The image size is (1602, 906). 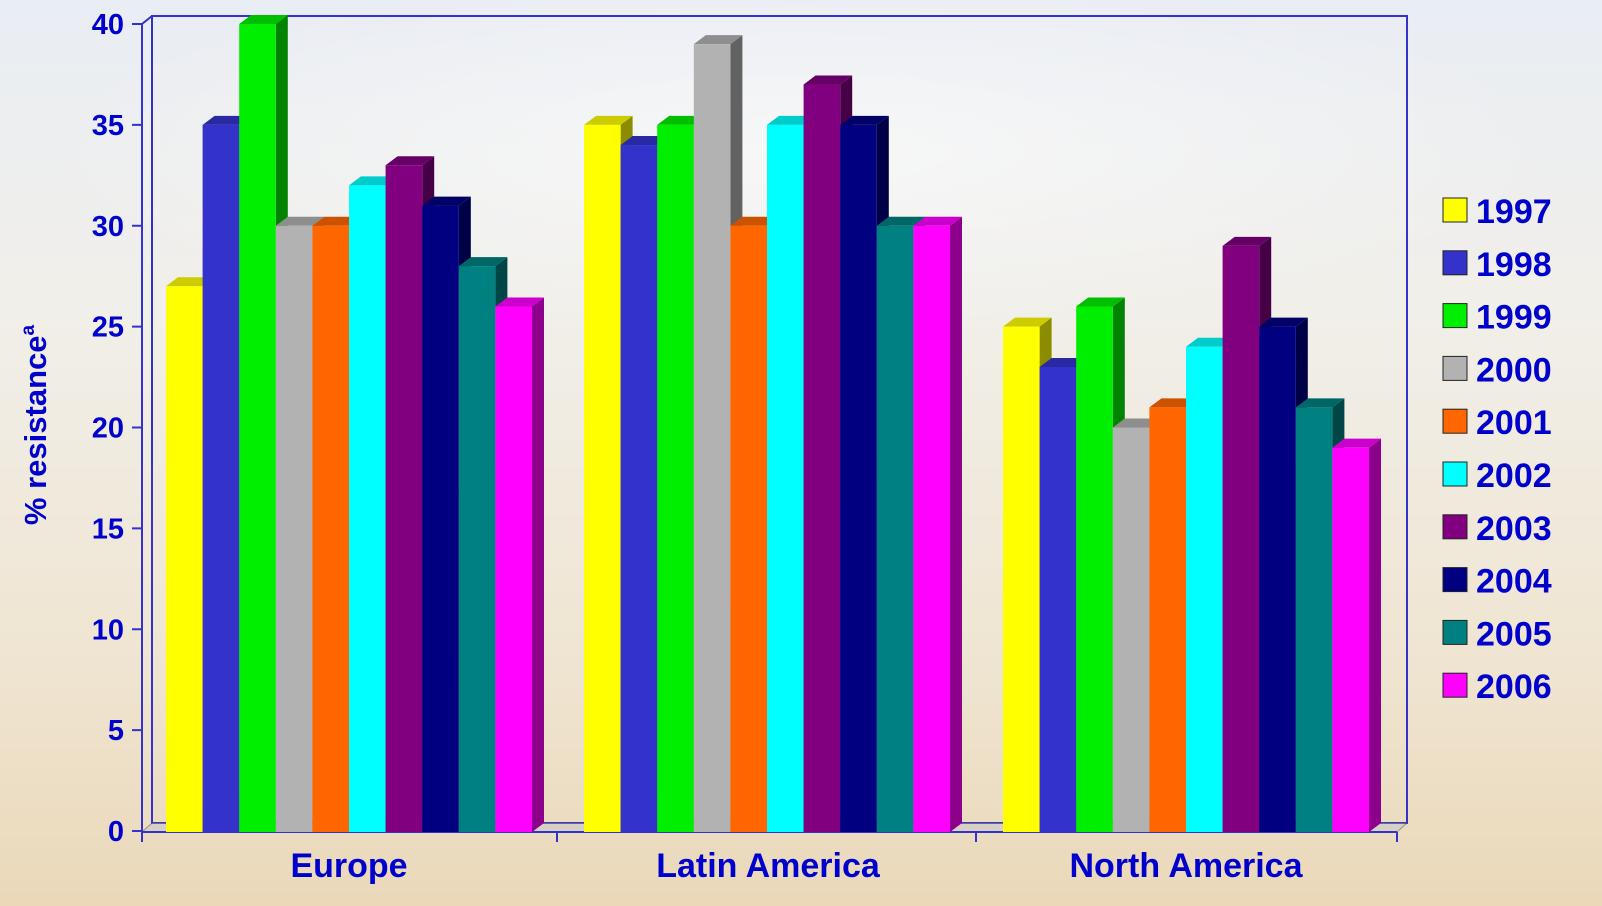 I want to click on x-category-label: North America, so click(x=1186, y=866).